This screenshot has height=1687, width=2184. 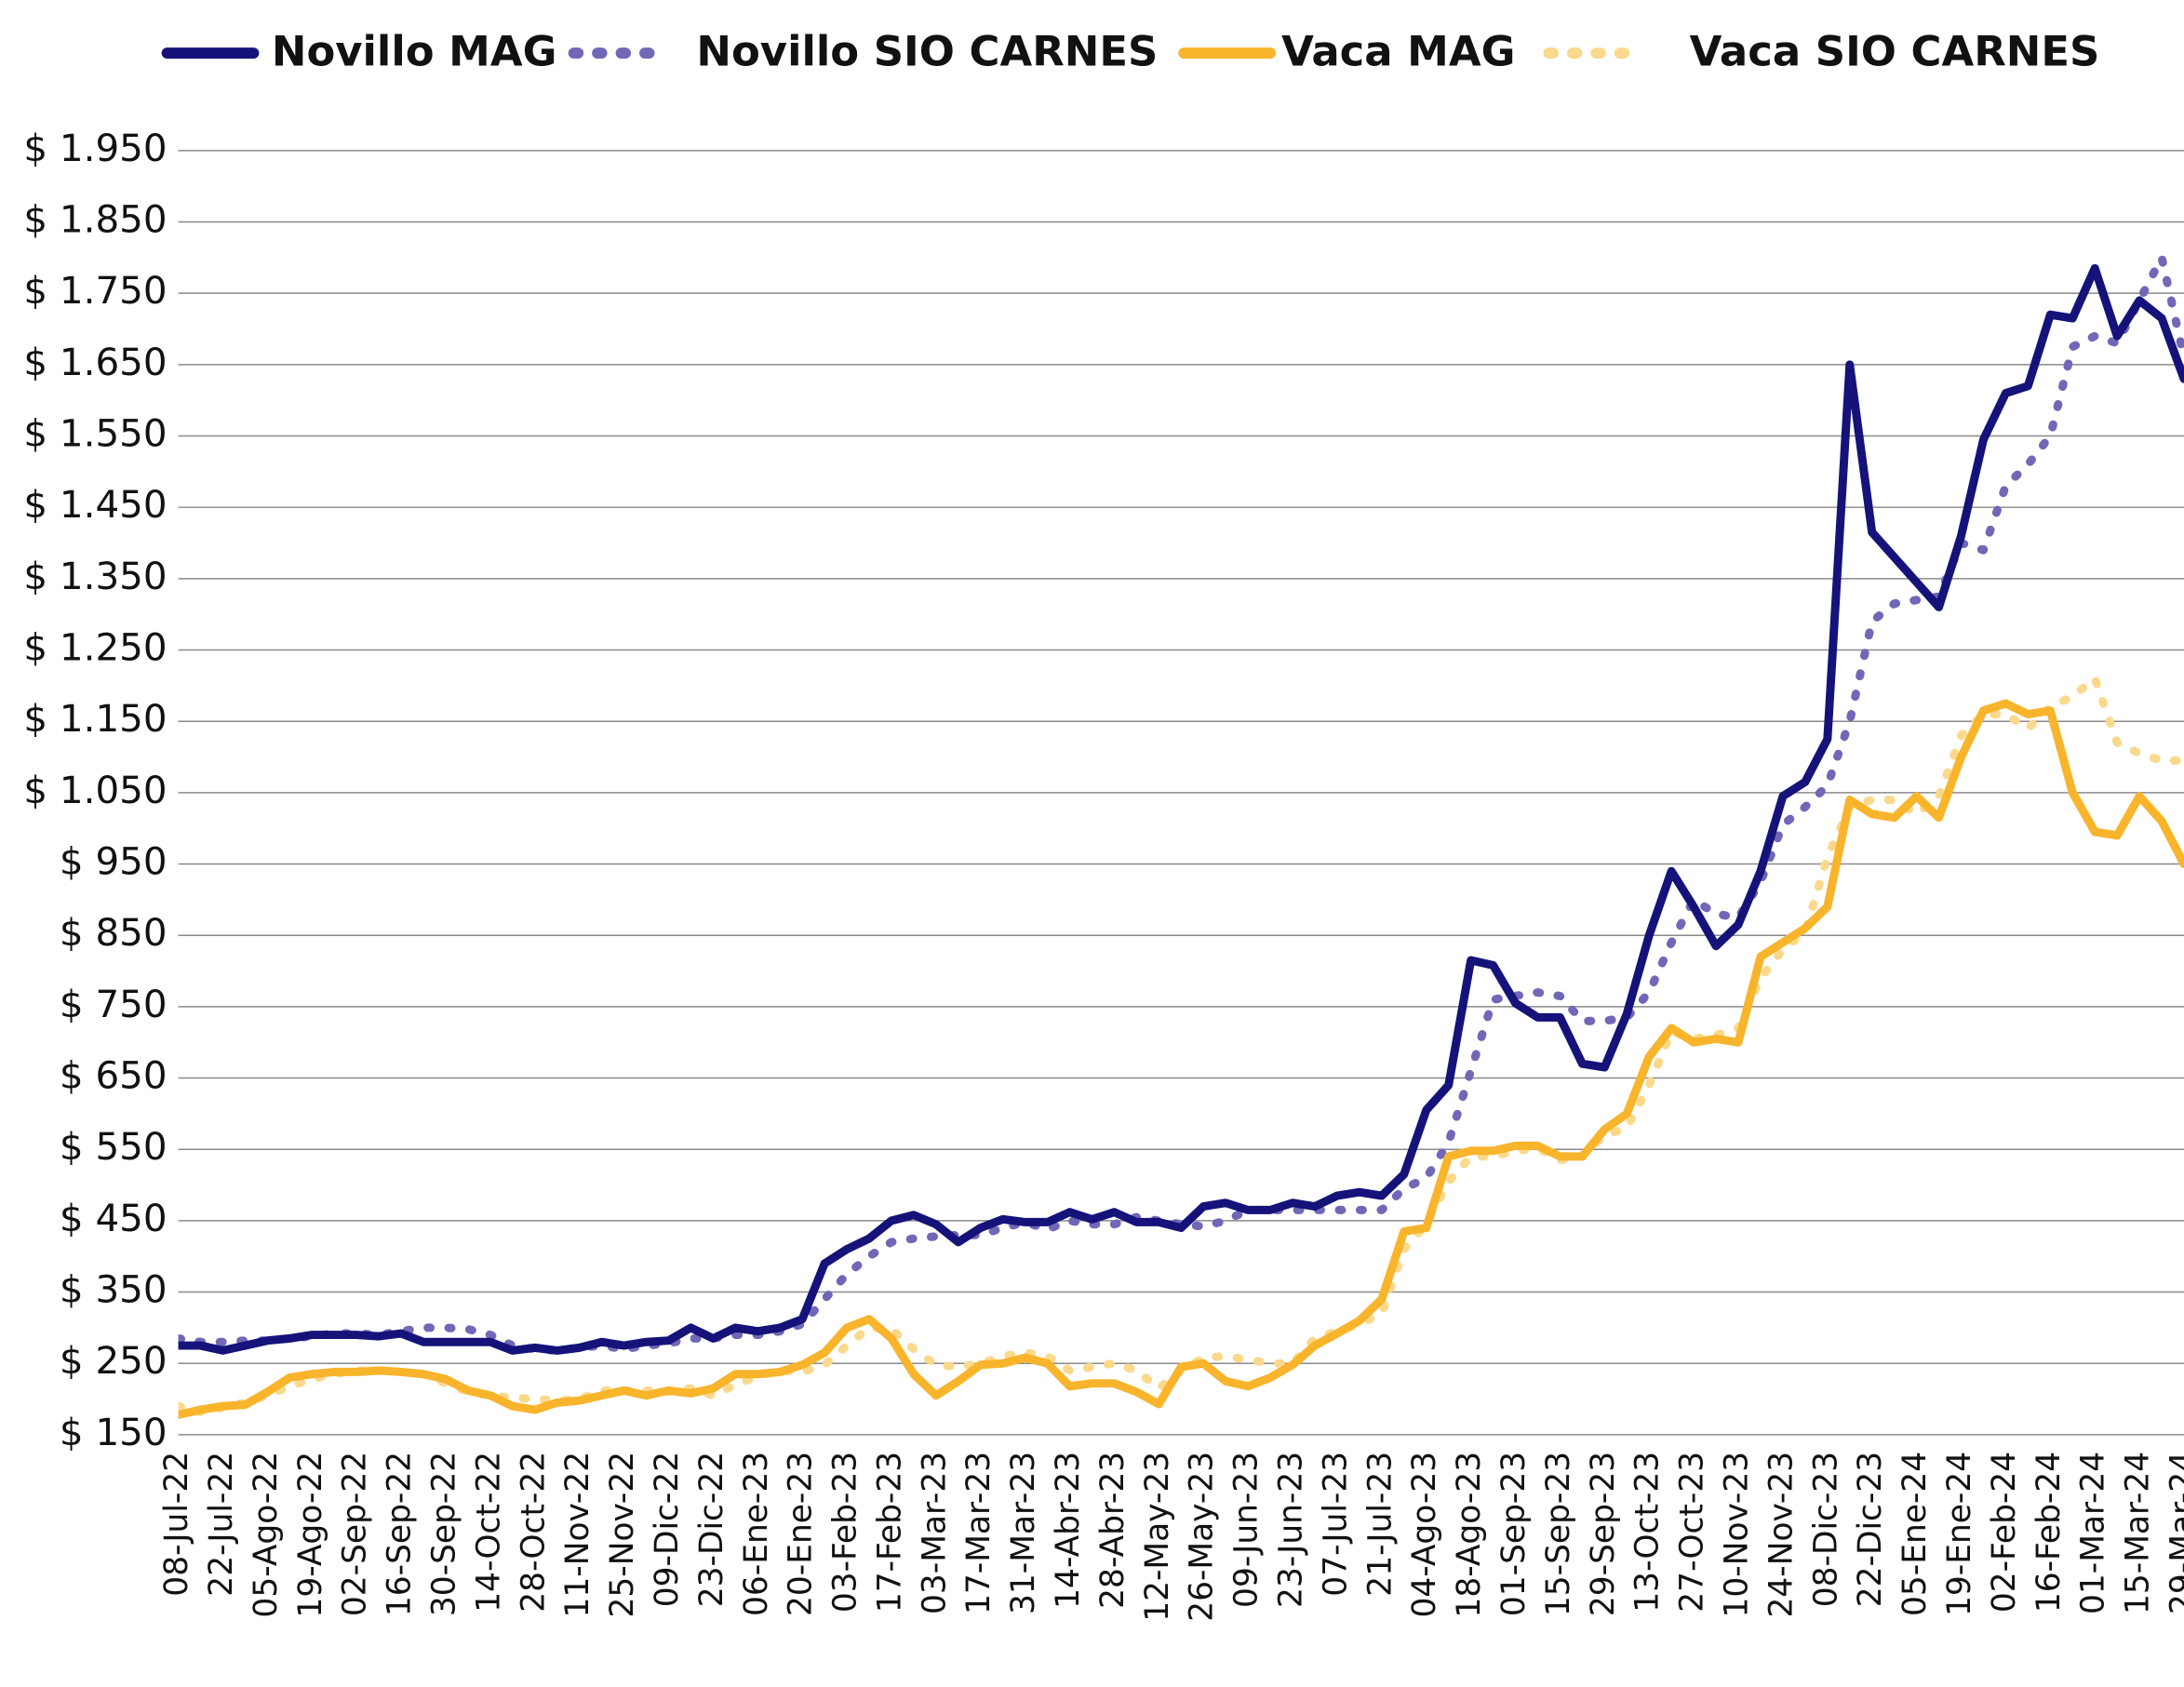 I want to click on x-tick-label: 11-Nov-22, so click(x=577, y=1535).